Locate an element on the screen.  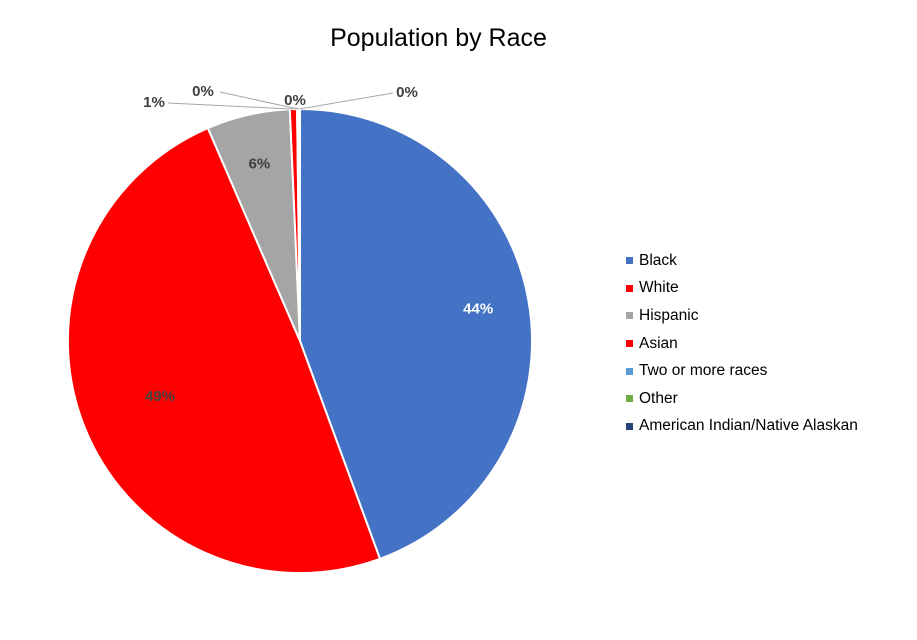
legend-item-american-indian-native-alaskan: American Indian/Native Alaskan is located at coordinates (742, 427).